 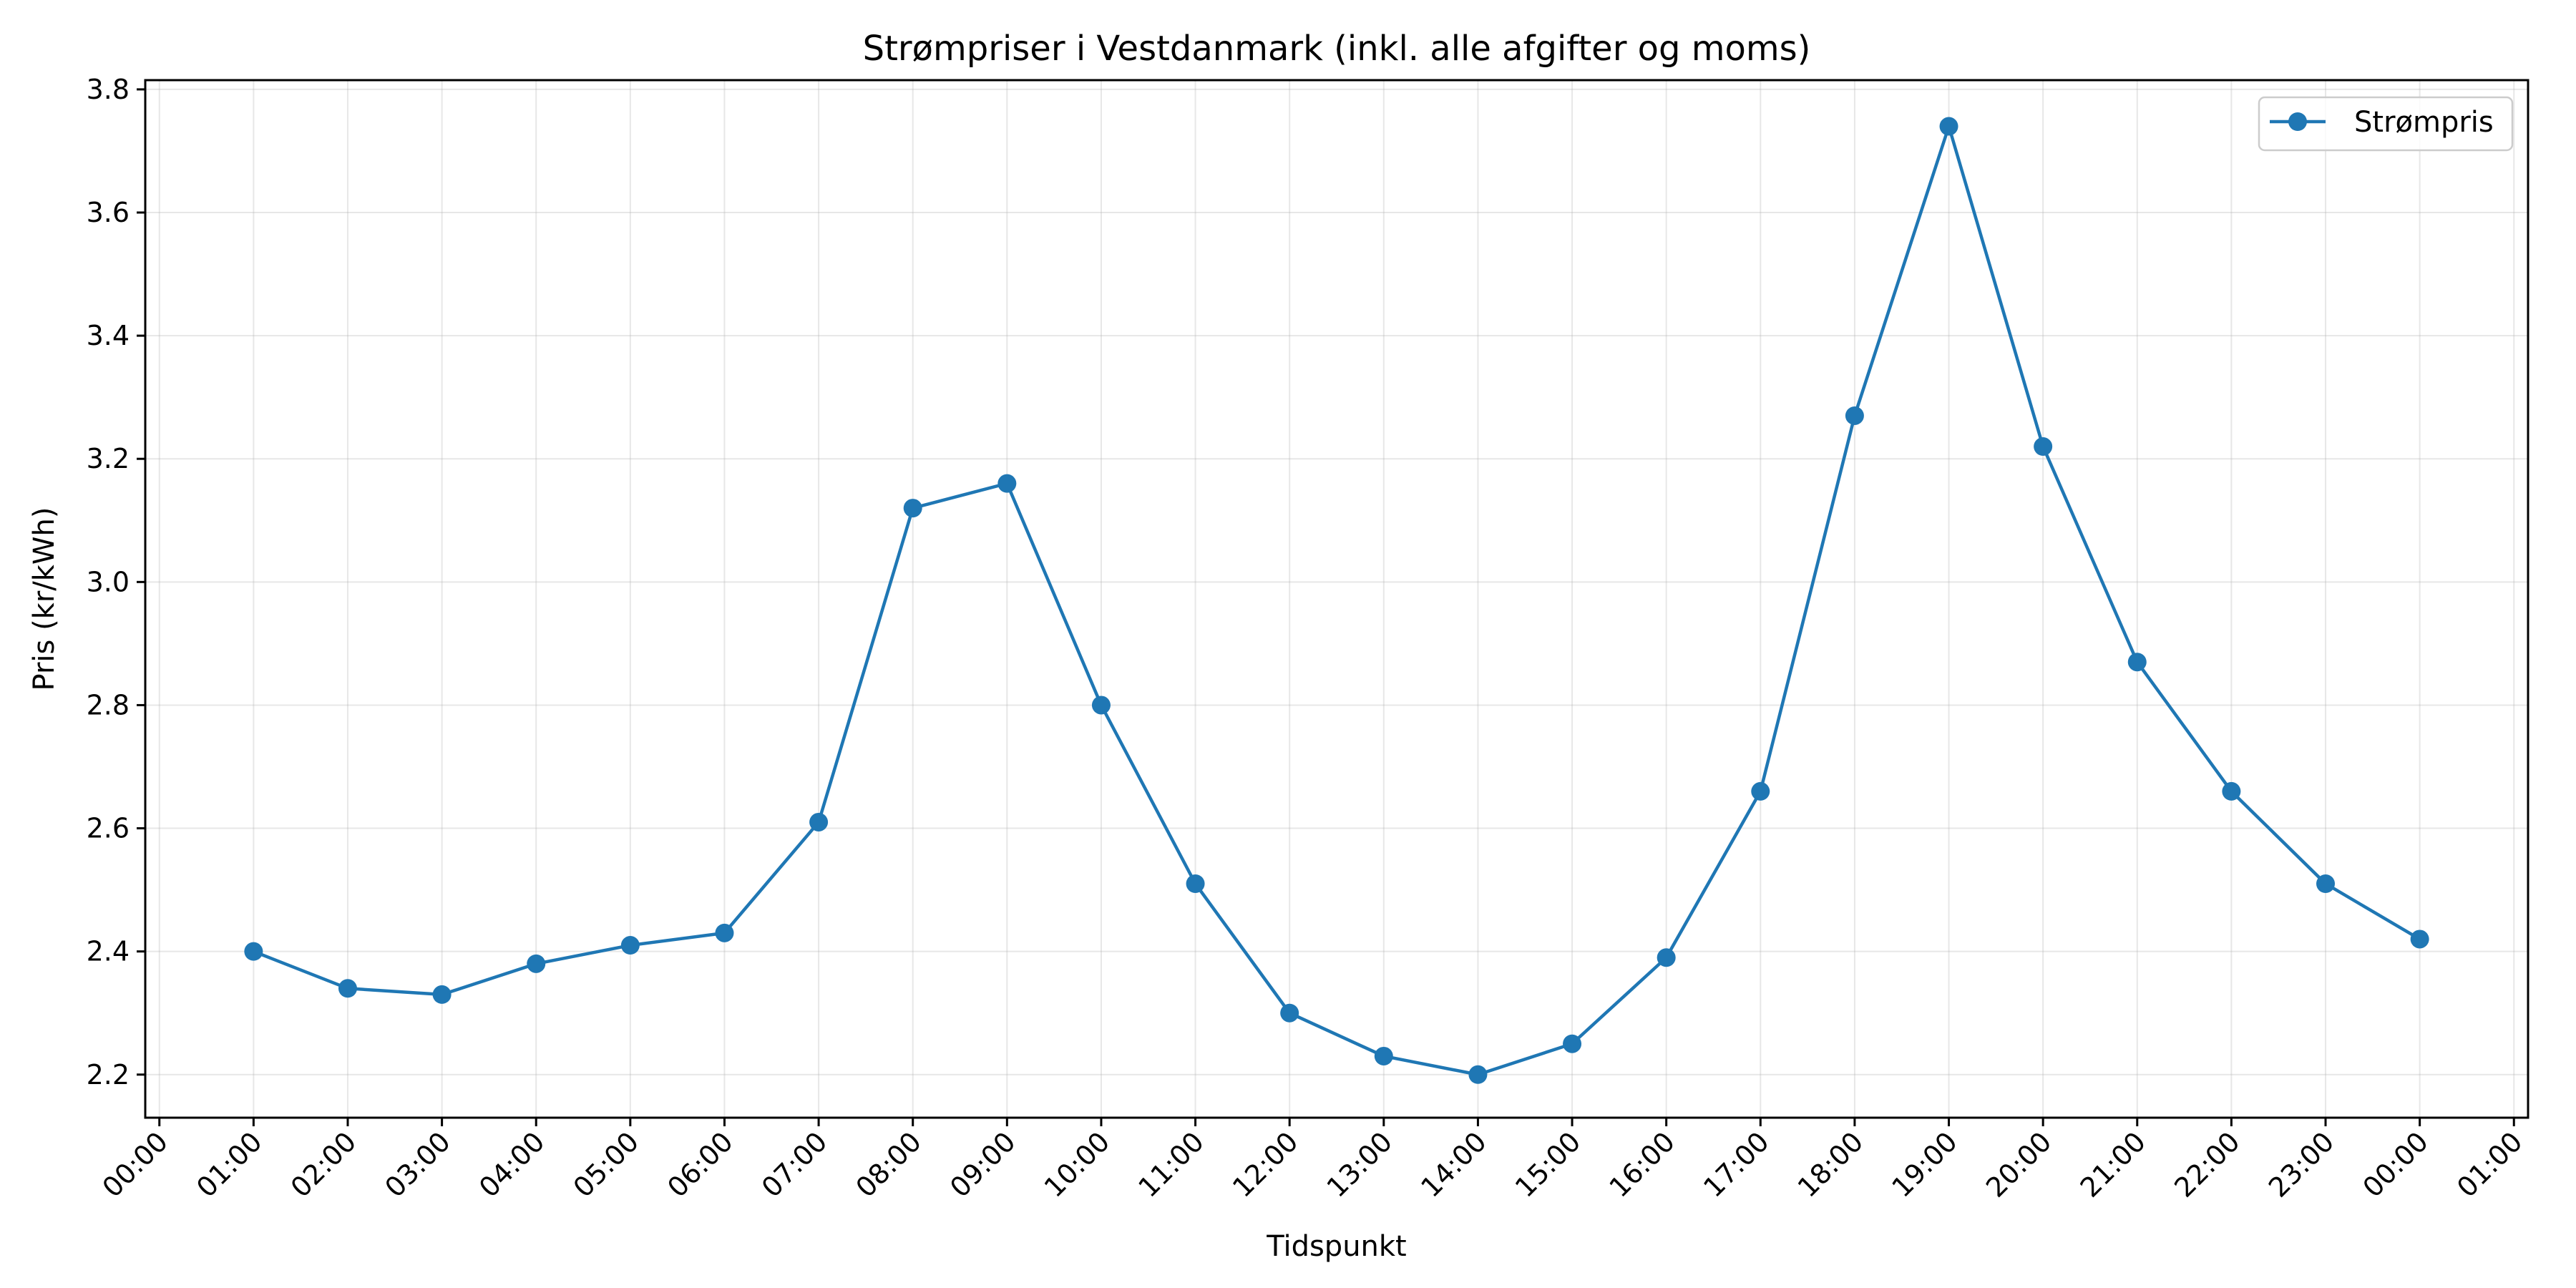 I want to click on x-tick-label: 05:00, so click(x=606, y=1165).